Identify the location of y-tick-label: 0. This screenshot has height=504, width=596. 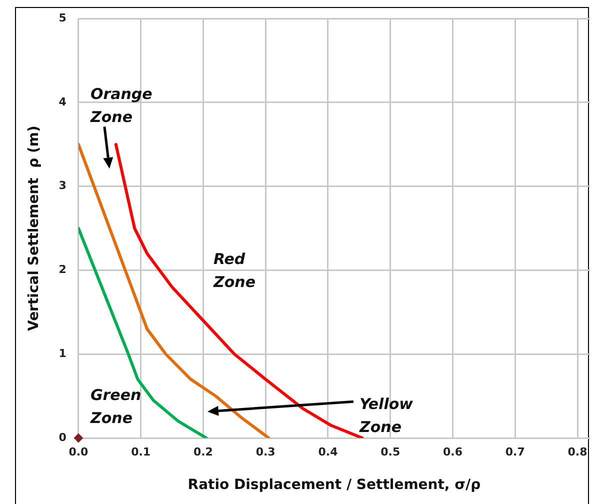
(62, 437).